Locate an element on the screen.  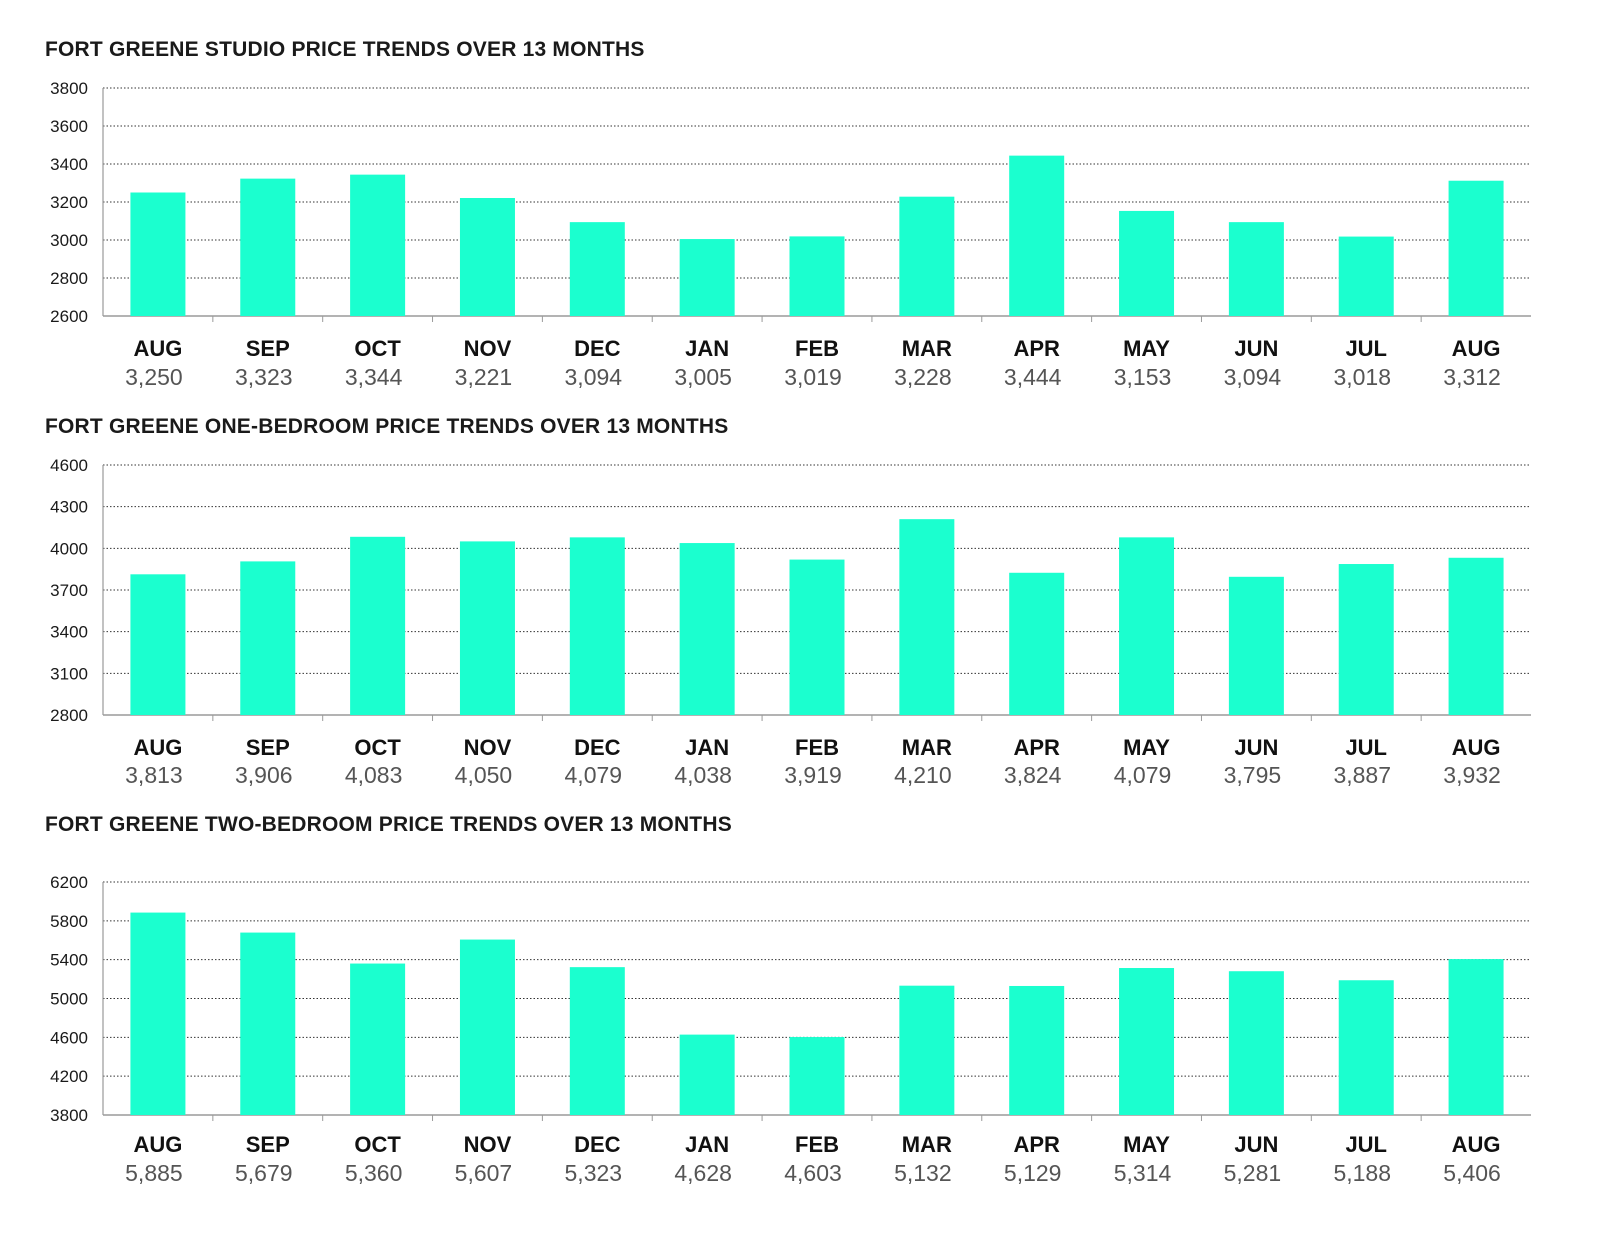
data-label: 3,887 is located at coordinates (1362, 775).